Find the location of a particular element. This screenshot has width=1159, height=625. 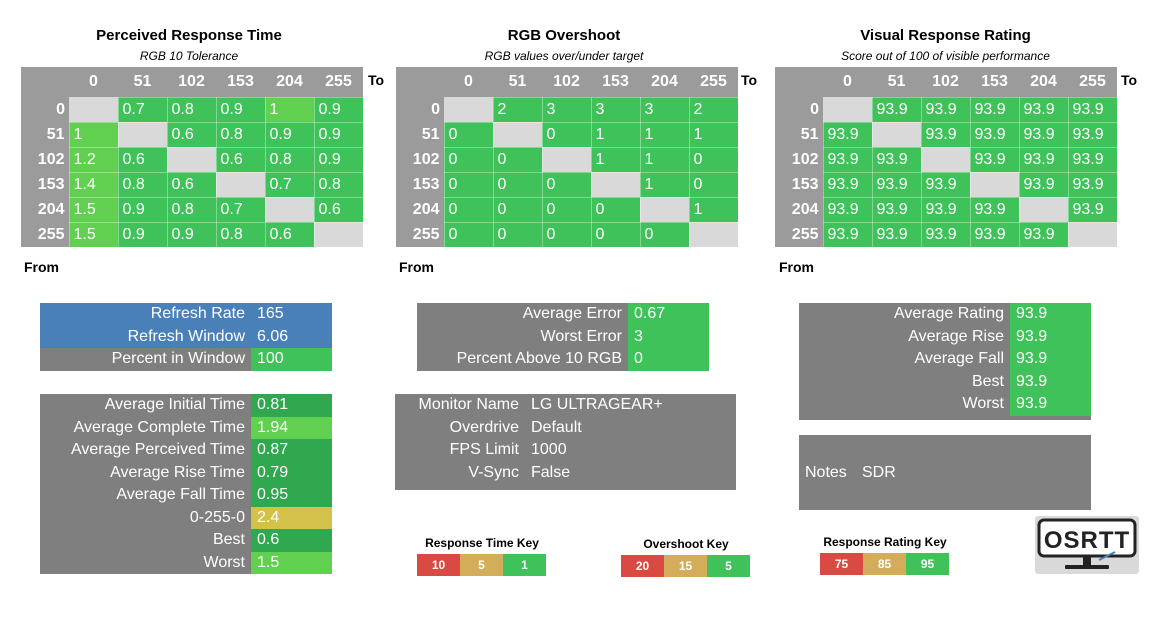

row-header: 153 is located at coordinates (420, 184).